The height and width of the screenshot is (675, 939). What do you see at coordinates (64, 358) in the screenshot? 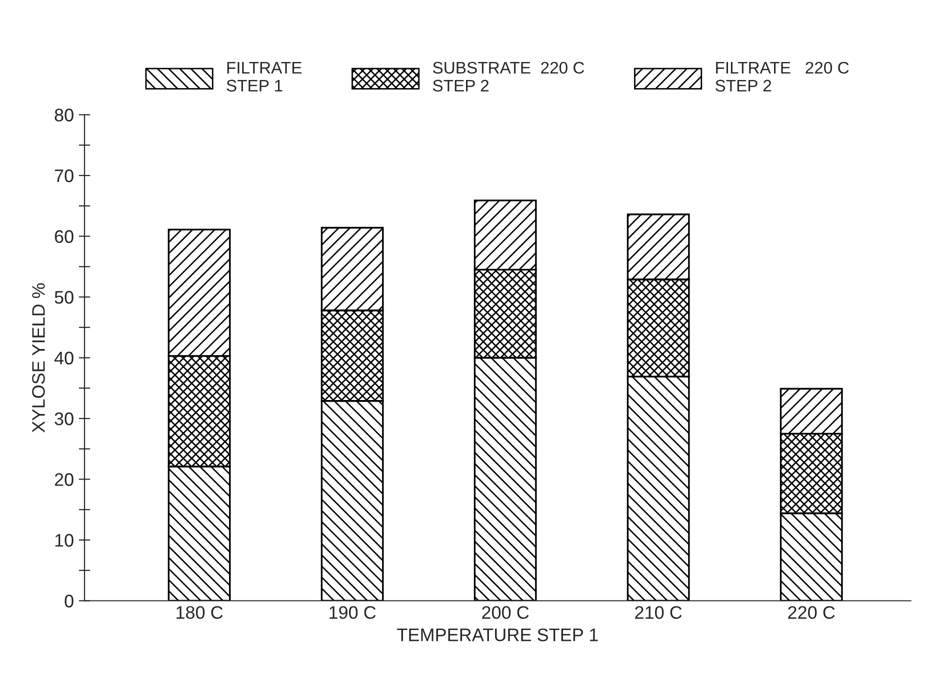
I see `y-tick-label: 40` at bounding box center [64, 358].